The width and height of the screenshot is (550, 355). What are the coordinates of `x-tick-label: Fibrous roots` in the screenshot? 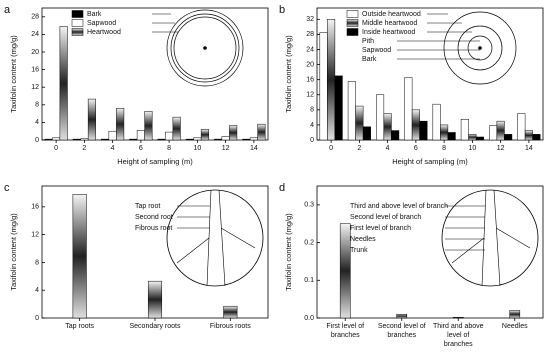 It's located at (230, 326).